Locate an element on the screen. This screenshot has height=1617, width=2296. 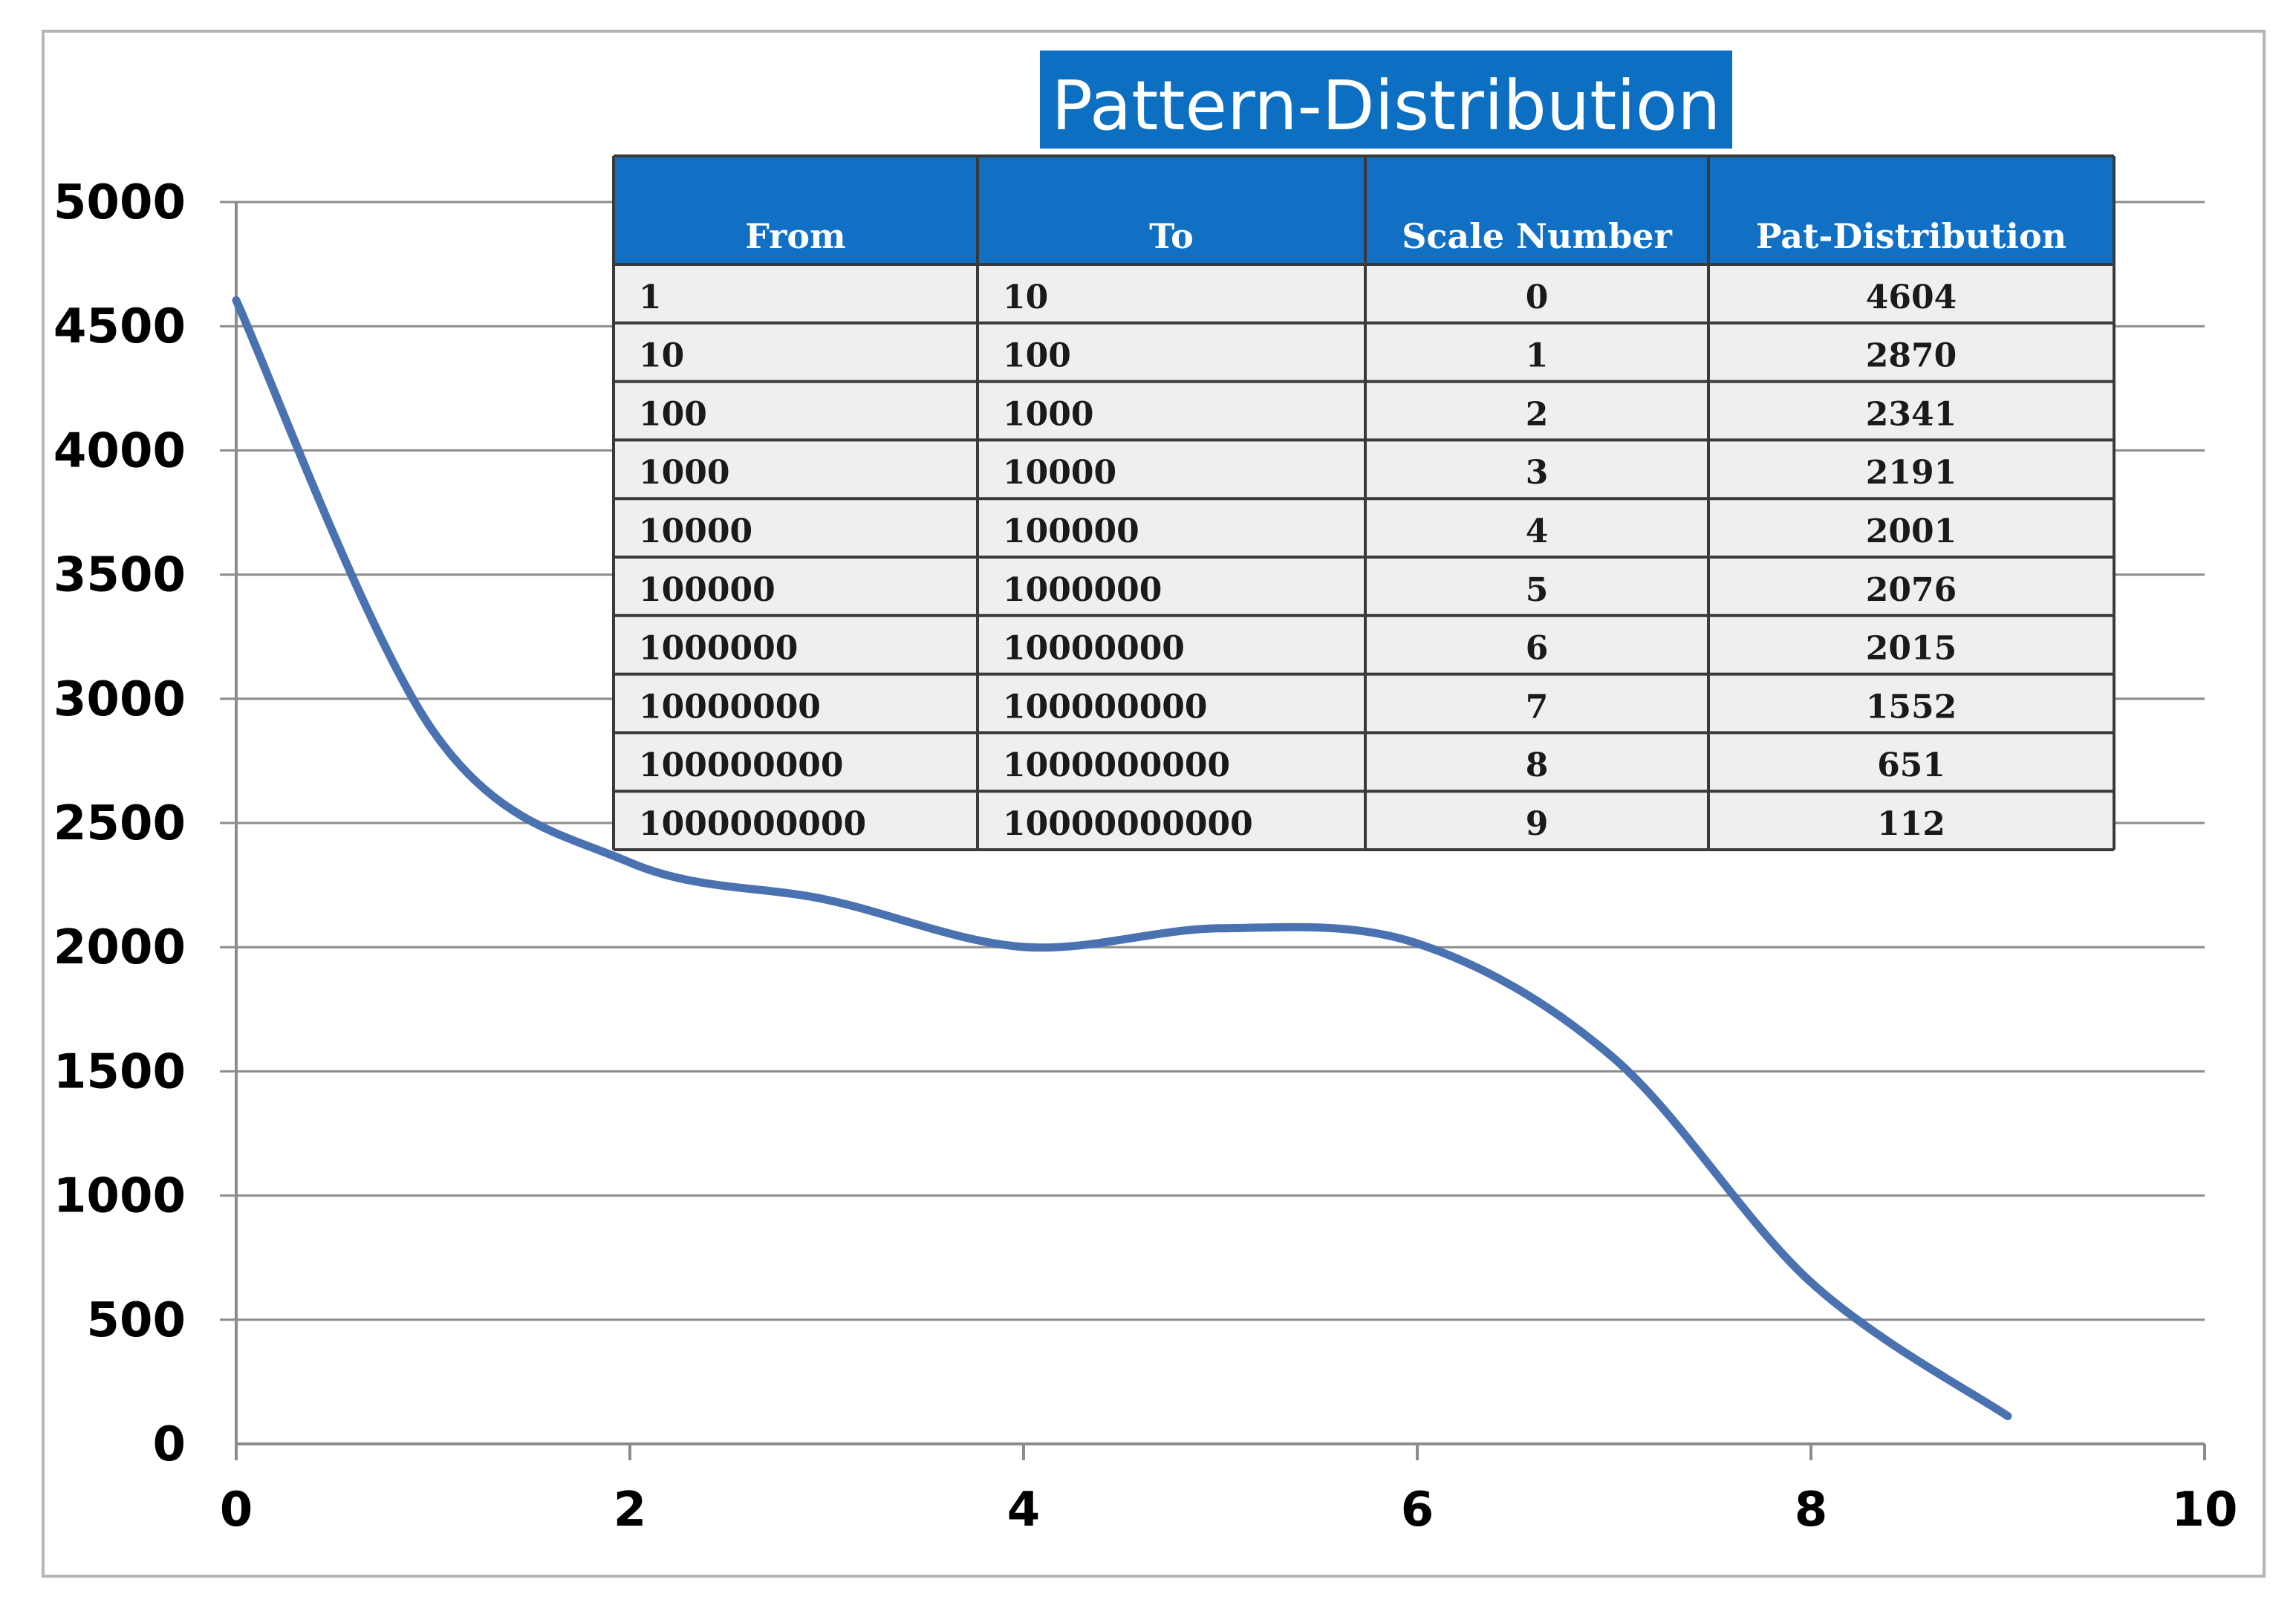
y-tick-label: 3500 is located at coordinates (119, 575).